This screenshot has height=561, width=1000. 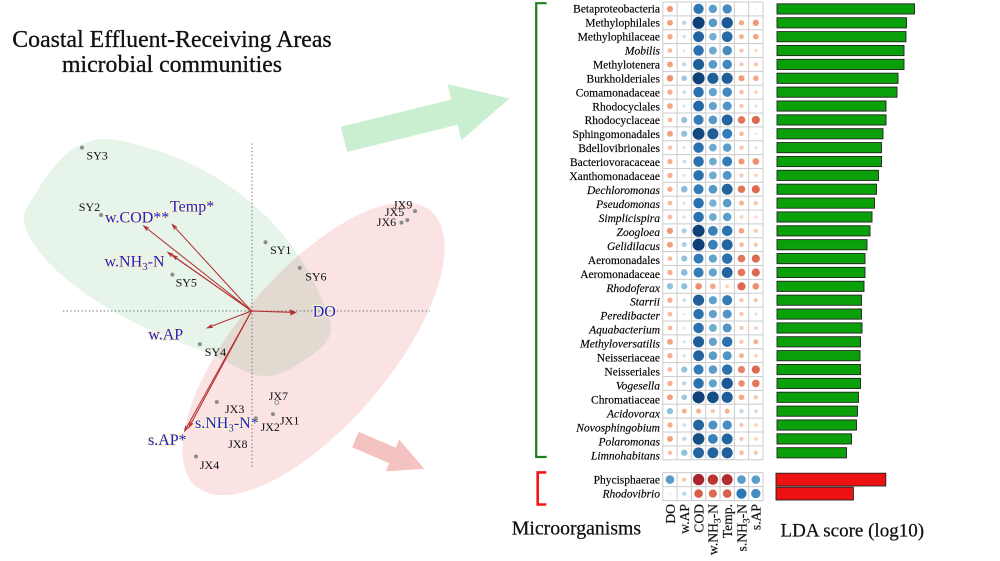 I want to click on svg-text: s.NH3-N*, so click(x=227, y=425).